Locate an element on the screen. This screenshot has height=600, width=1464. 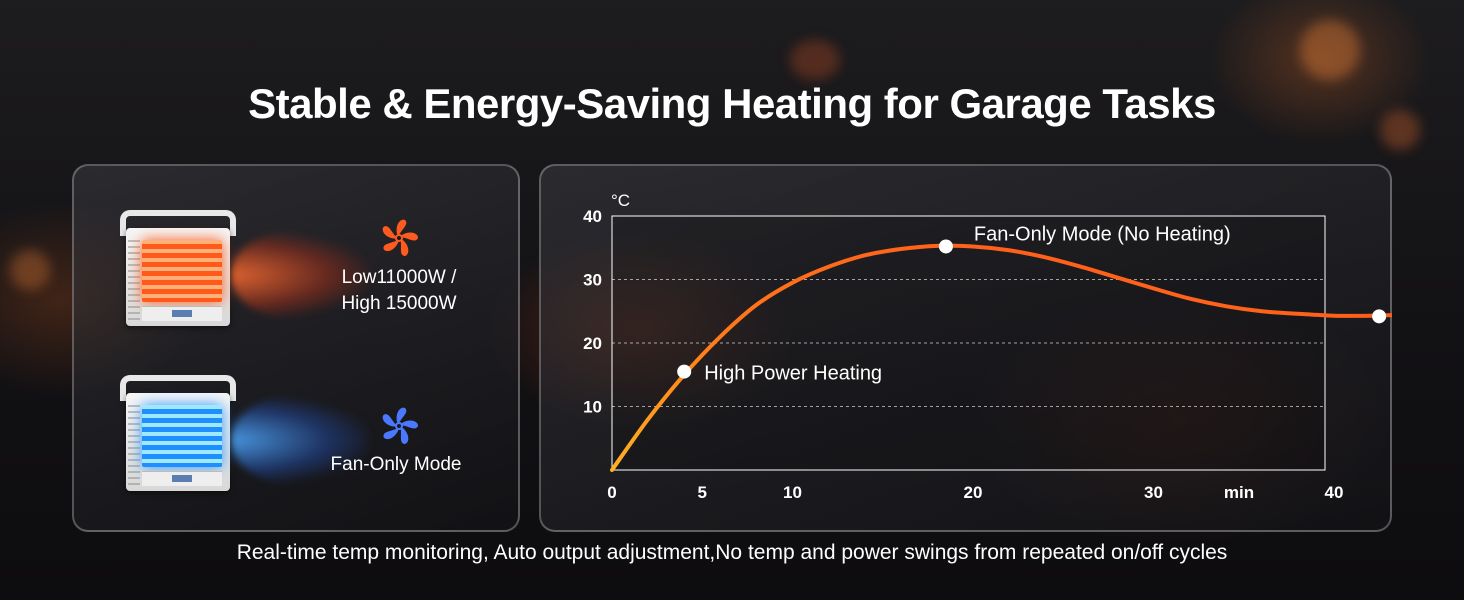
y-tick-label: 30 is located at coordinates (592, 280).